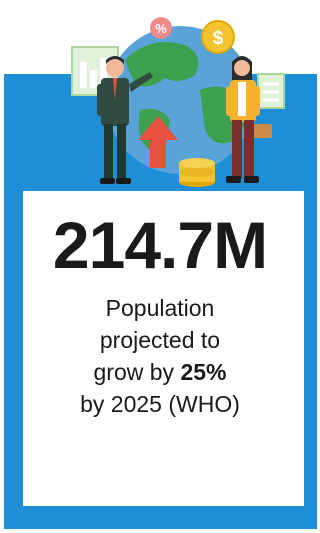 Image resolution: width=320 pixels, height=533 pixels. Describe the element at coordinates (160, 340) in the screenshot. I see `caption-line-2: projected to` at that location.